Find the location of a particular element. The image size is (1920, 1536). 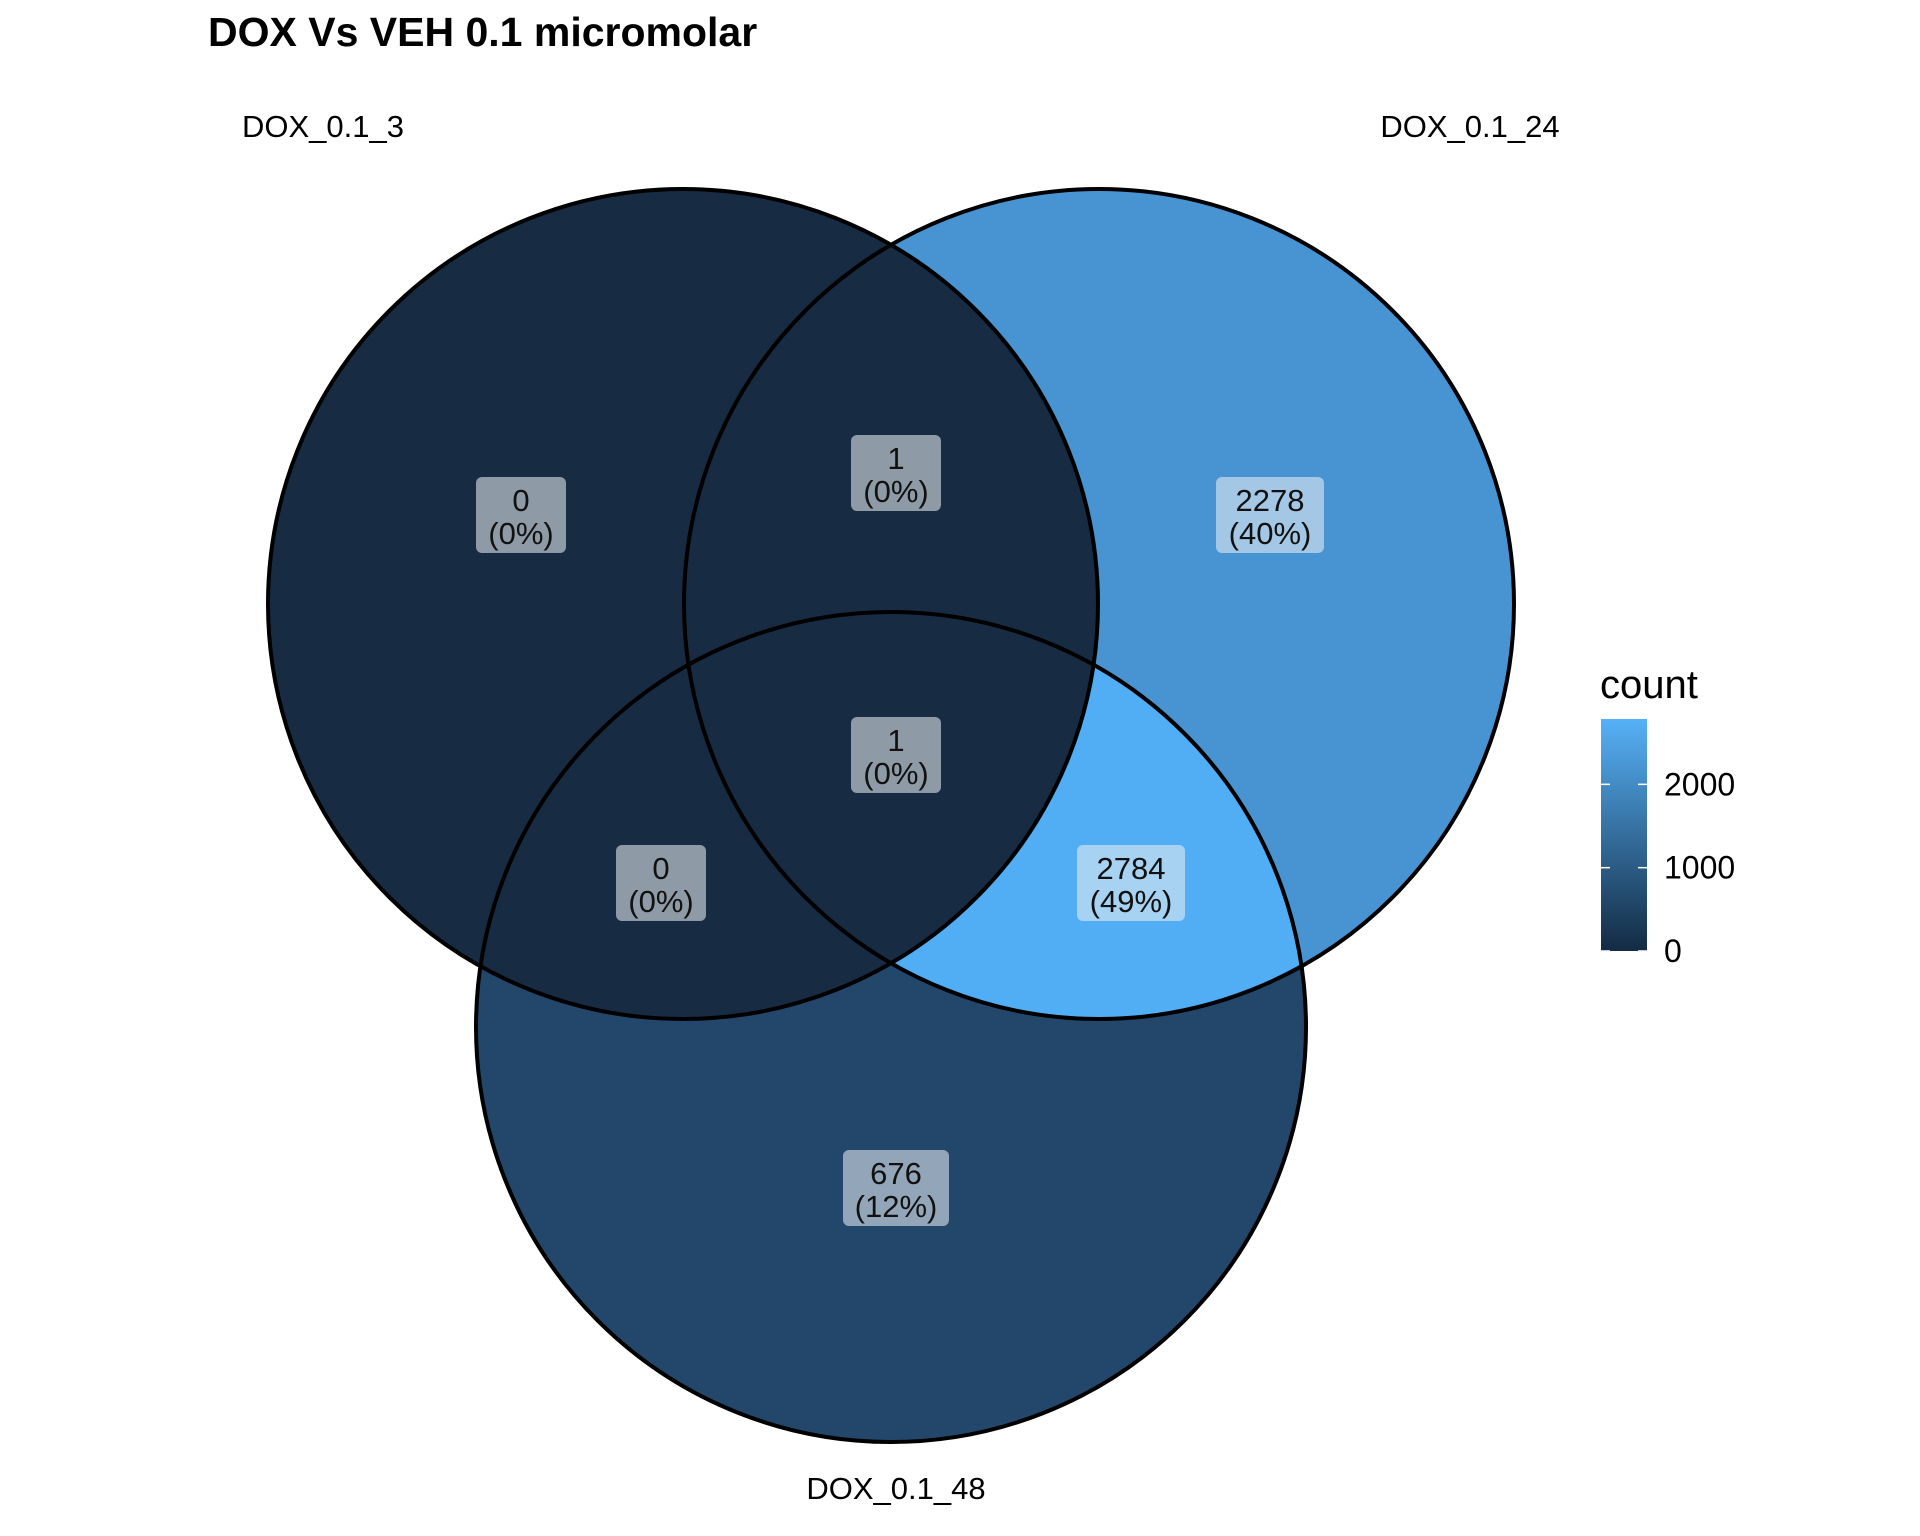

region-label-all-three: 1 (0%) is located at coordinates (896, 755).